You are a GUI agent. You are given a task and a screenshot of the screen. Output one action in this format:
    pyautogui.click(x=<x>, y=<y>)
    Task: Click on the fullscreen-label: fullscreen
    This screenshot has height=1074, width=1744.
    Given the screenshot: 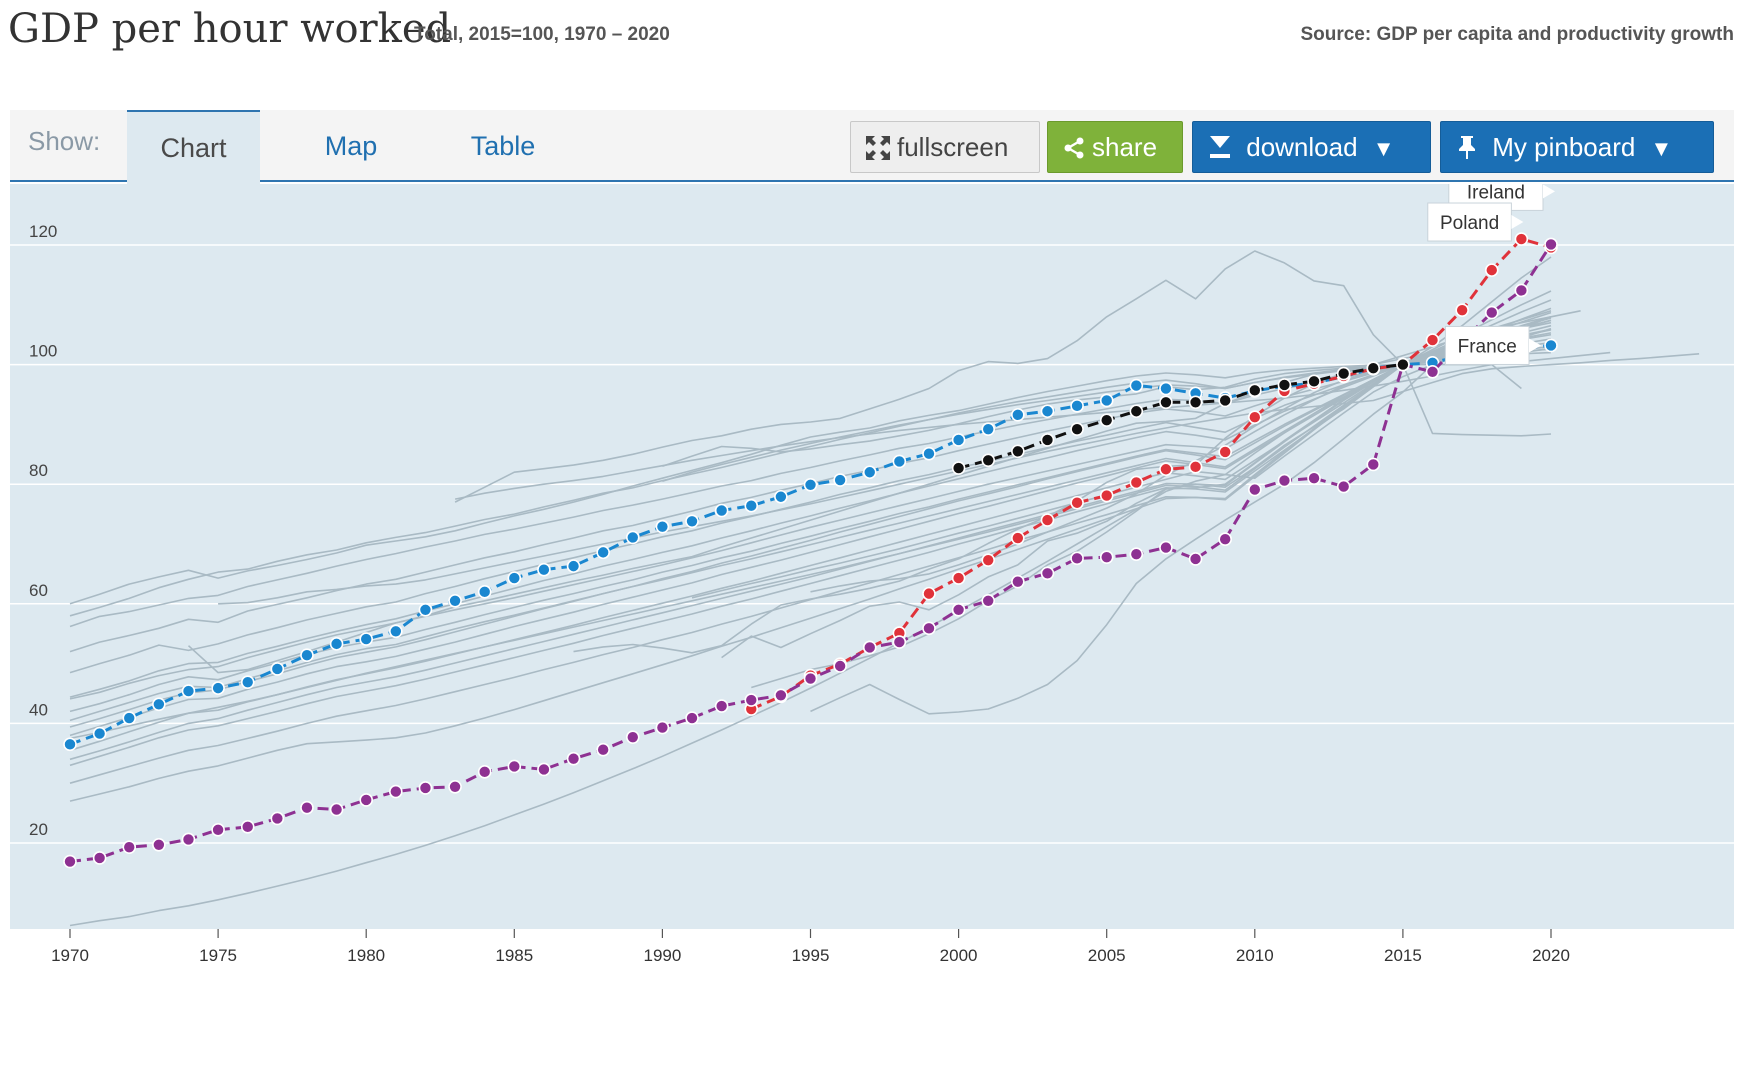 What is the action you would take?
    pyautogui.click(x=953, y=147)
    